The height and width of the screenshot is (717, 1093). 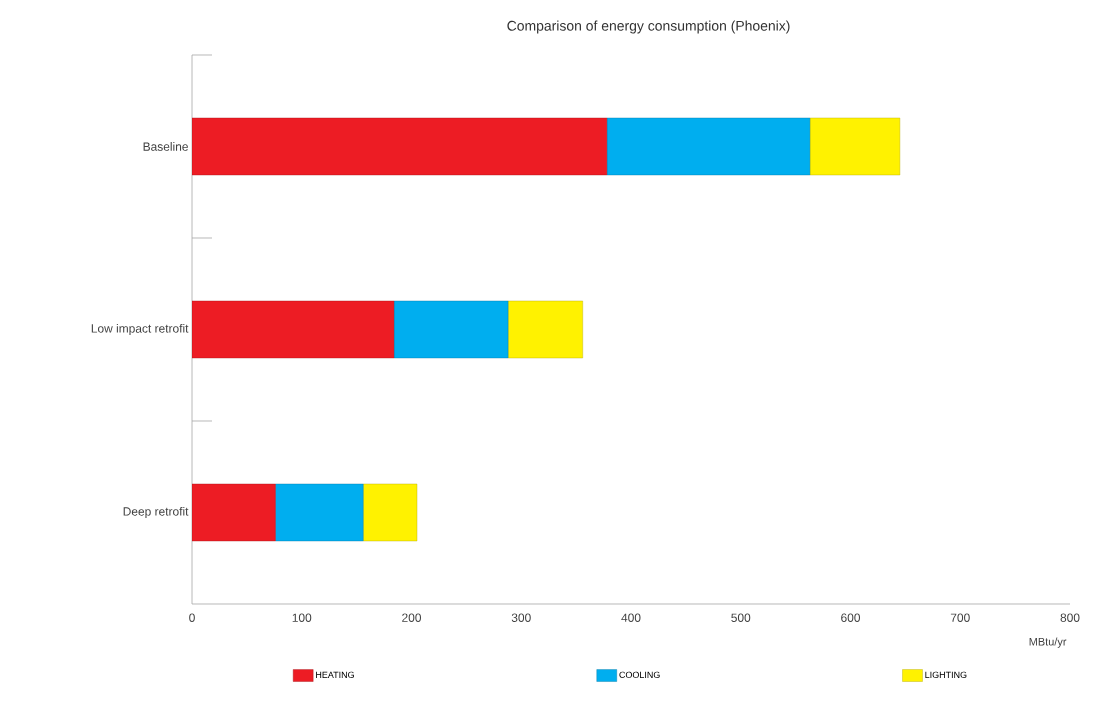 What do you see at coordinates (412, 617) in the screenshot?
I see `x-tick-label: 200` at bounding box center [412, 617].